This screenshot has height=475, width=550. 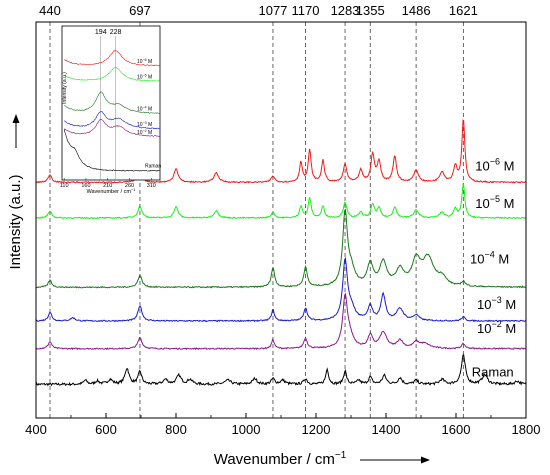 I want to click on x-axis-label: Wavenumber / cm−1, so click(x=280, y=459).